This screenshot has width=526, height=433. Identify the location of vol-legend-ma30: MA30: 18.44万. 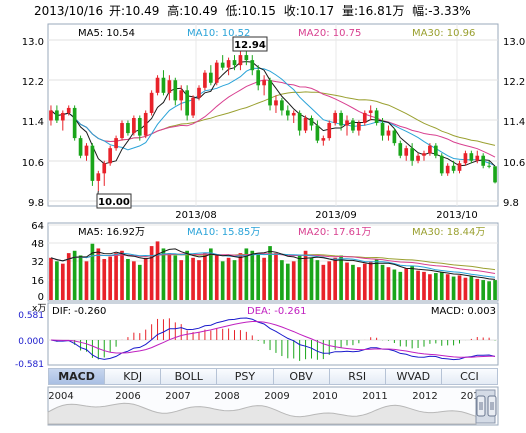
(448, 232).